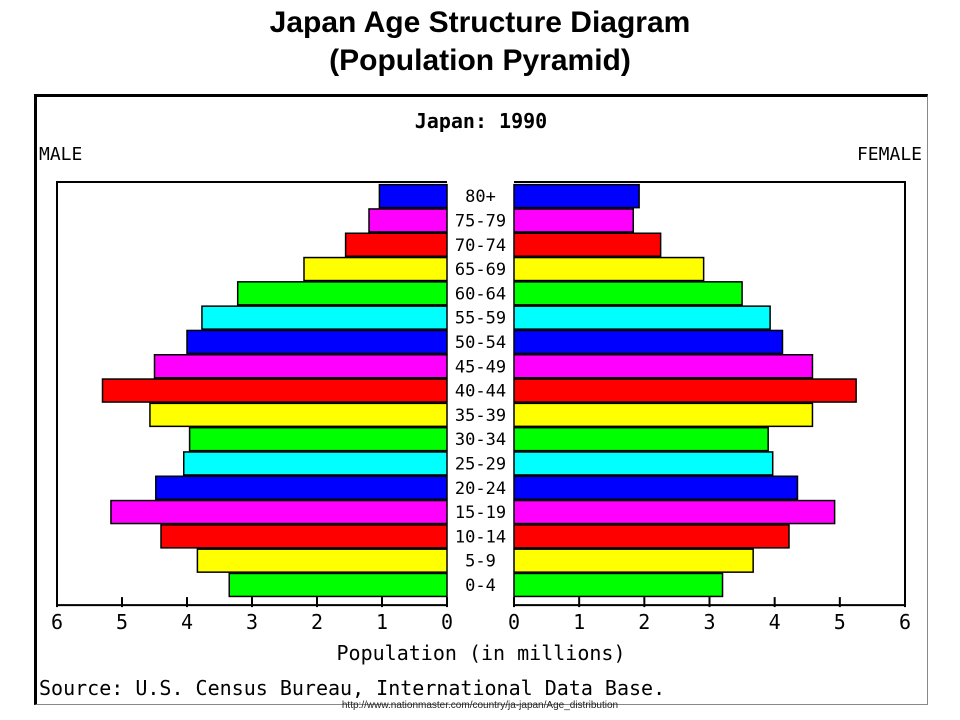 This screenshot has height=720, width=960. What do you see at coordinates (481, 653) in the screenshot?
I see `x-axis-label: Population (in millions)` at bounding box center [481, 653].